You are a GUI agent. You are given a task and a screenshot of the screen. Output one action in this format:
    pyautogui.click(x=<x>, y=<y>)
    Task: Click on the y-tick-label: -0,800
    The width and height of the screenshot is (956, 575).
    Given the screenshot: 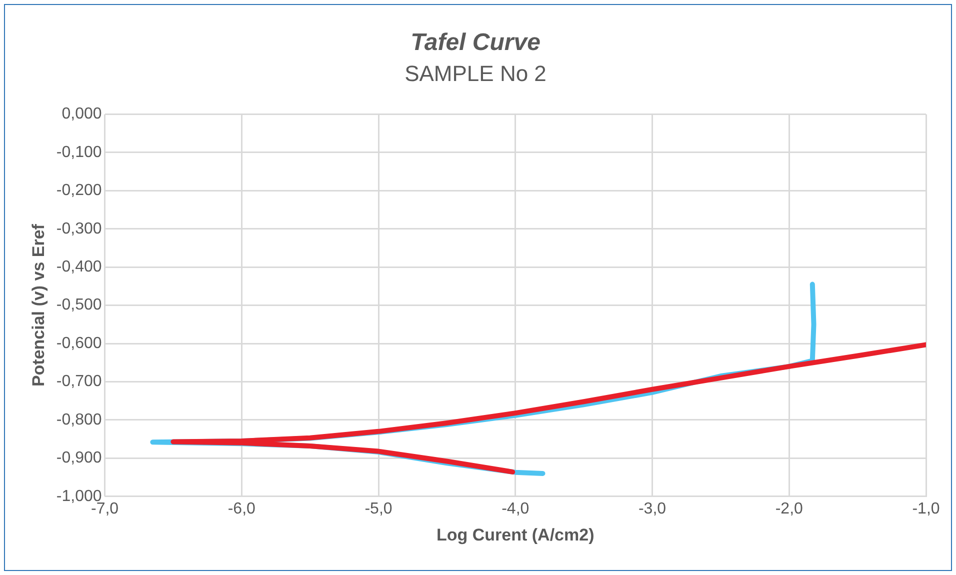 What is the action you would take?
    pyautogui.click(x=79, y=419)
    